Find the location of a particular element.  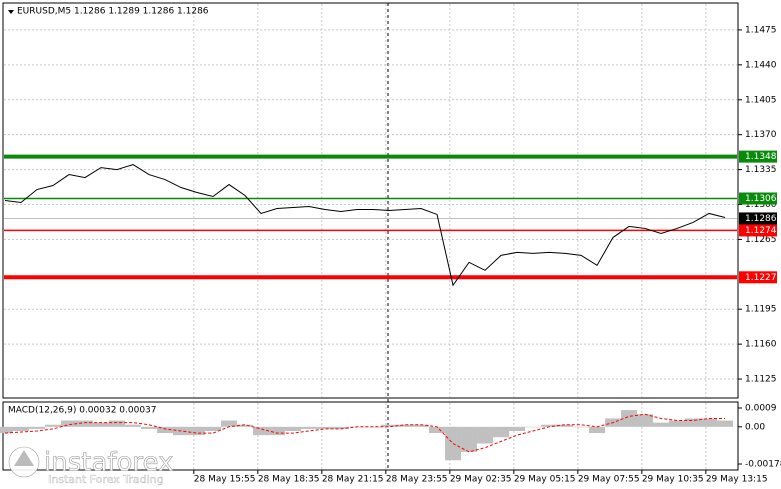

level-label: 1.1274 is located at coordinates (761, 231).